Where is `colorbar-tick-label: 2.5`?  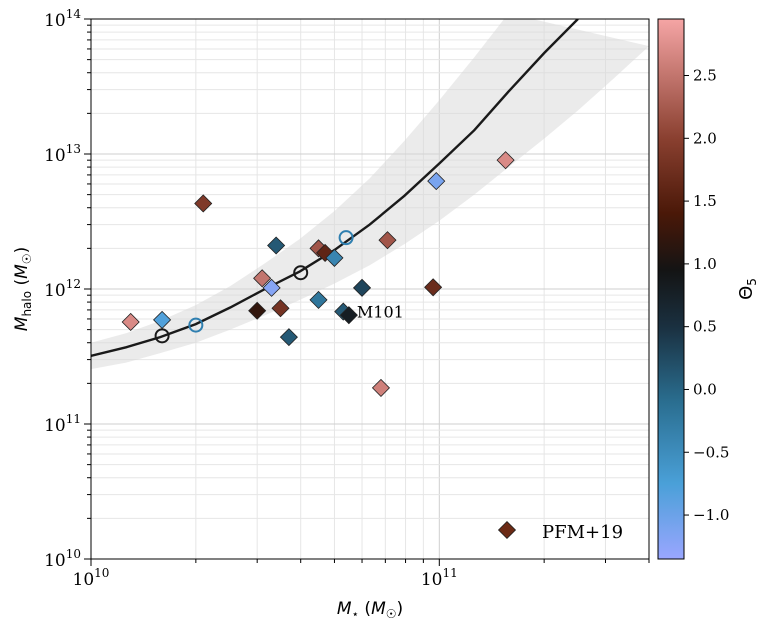 colorbar-tick-label: 2.5 is located at coordinates (705, 76).